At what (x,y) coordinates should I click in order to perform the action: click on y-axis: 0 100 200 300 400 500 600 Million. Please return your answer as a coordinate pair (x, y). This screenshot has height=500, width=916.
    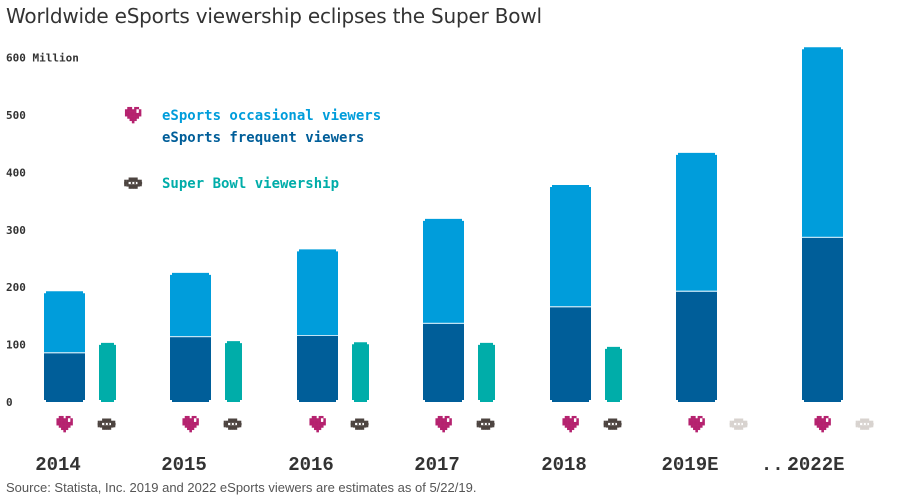
    Looking at the image, I should click on (42, 230).